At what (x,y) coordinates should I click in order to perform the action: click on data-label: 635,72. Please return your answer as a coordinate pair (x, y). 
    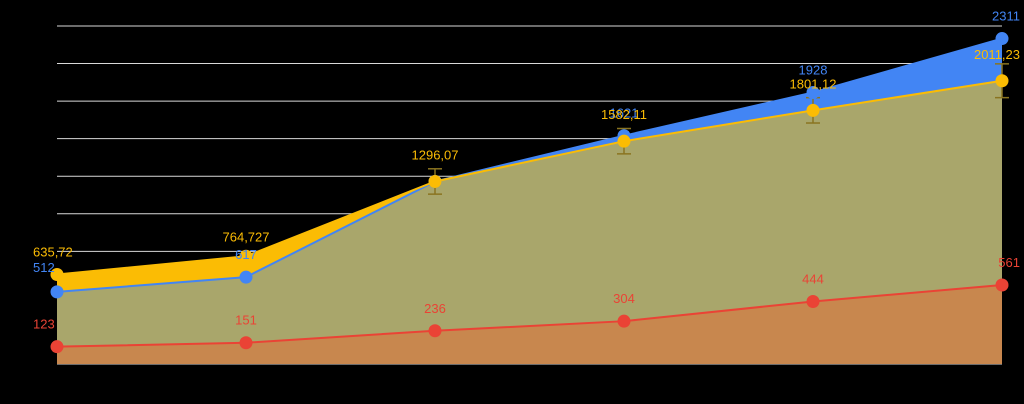
    Looking at the image, I should click on (53, 251).